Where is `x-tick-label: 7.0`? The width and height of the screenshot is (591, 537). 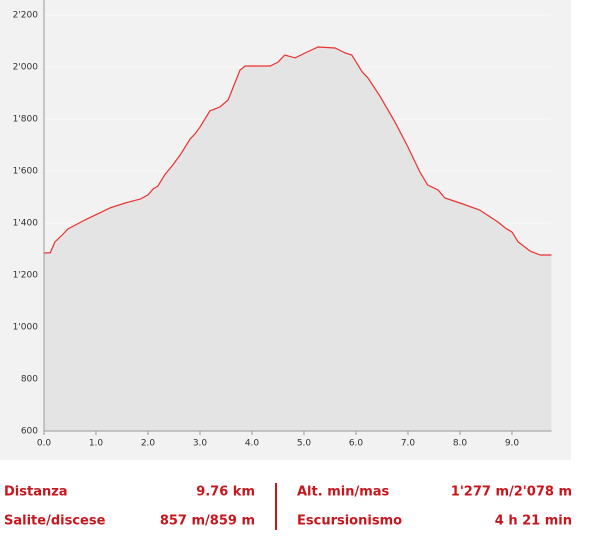 x-tick-label: 7.0 is located at coordinates (408, 444).